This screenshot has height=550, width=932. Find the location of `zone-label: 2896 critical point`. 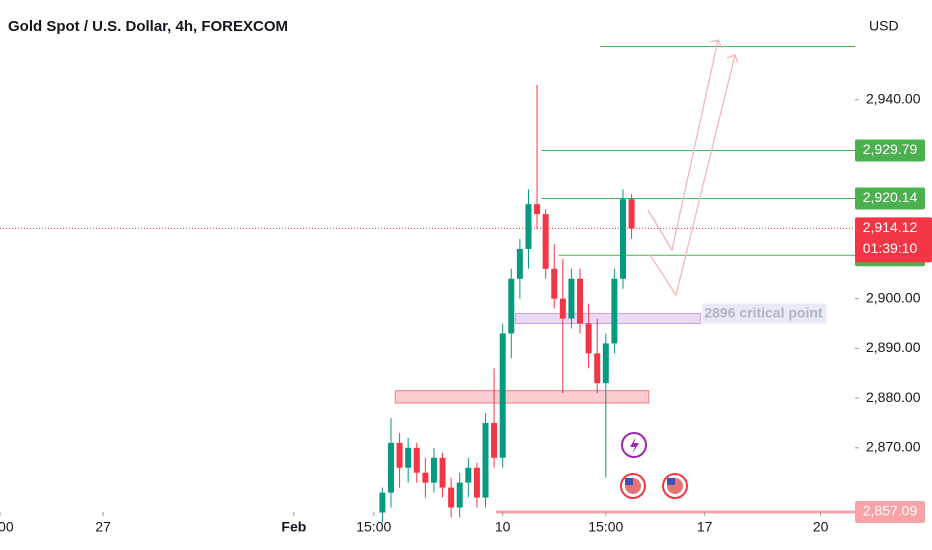

zone-label: 2896 critical point is located at coordinates (763, 312).